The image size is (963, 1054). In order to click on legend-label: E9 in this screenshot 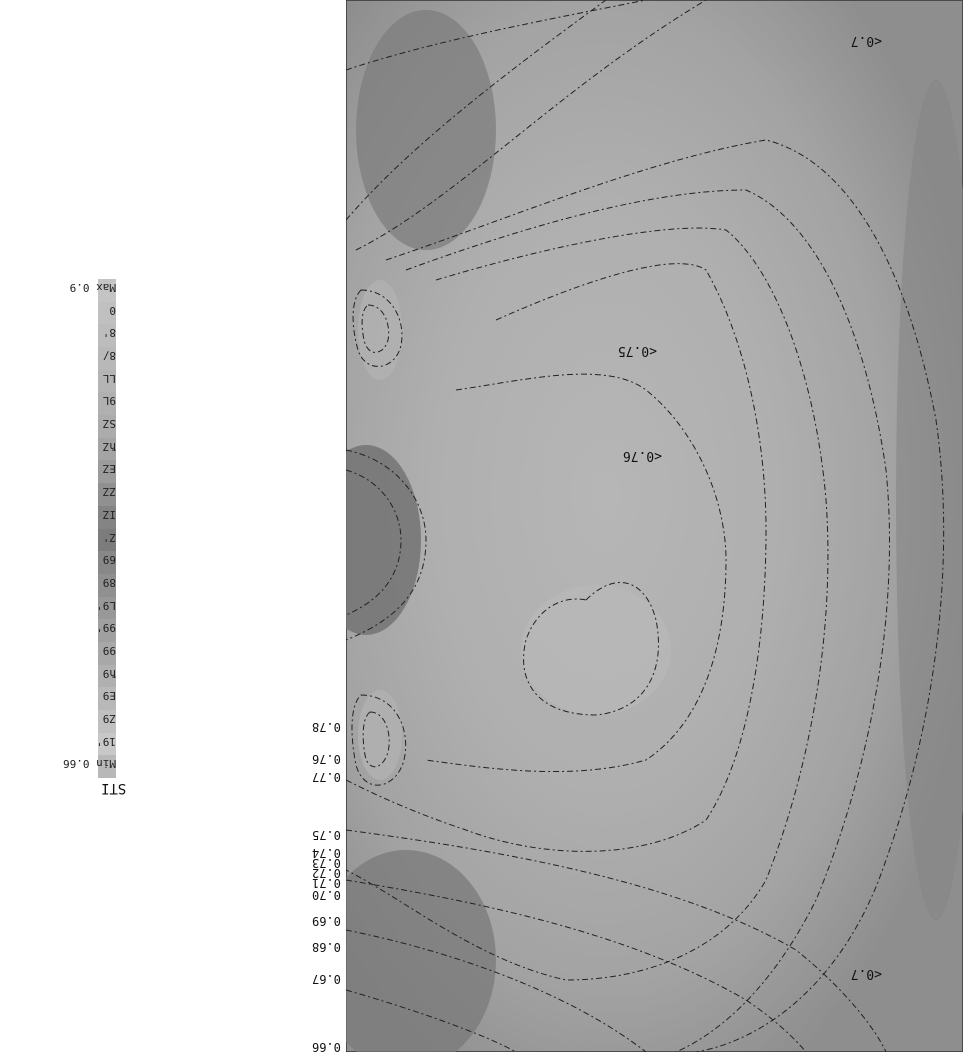, I will do `click(107, 695)`.